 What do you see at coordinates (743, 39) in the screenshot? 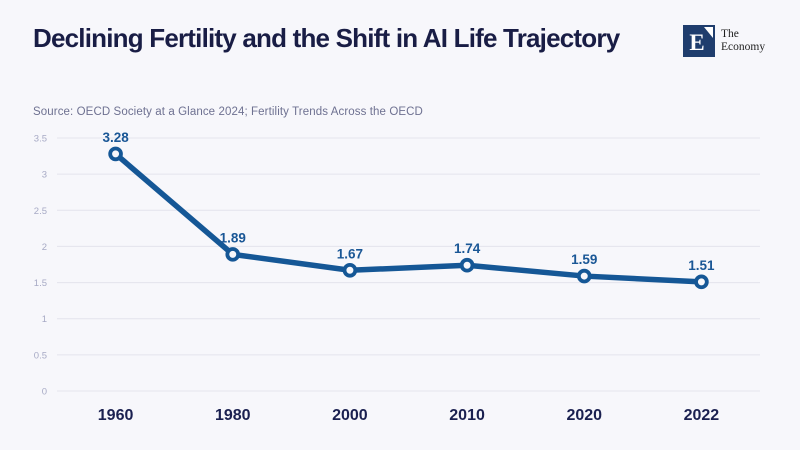
I see `brand-logo-text: The Economy` at bounding box center [743, 39].